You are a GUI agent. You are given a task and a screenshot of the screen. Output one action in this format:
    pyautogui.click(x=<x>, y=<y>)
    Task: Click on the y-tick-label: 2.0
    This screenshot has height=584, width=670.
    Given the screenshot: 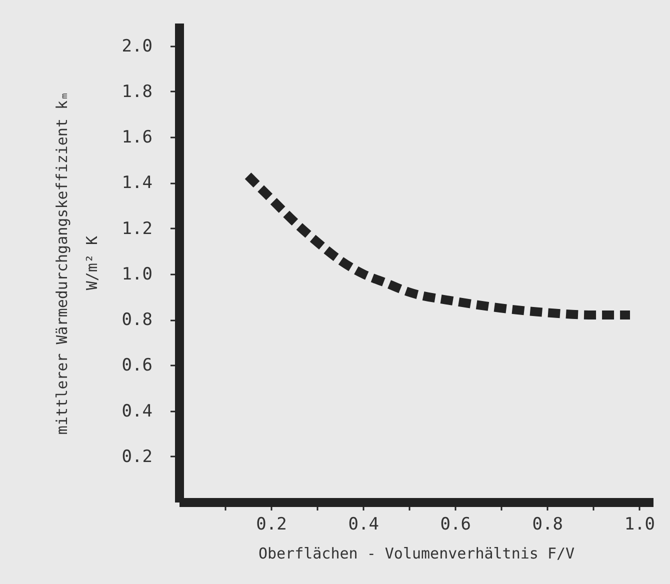 What is the action you would take?
    pyautogui.click(x=137, y=46)
    